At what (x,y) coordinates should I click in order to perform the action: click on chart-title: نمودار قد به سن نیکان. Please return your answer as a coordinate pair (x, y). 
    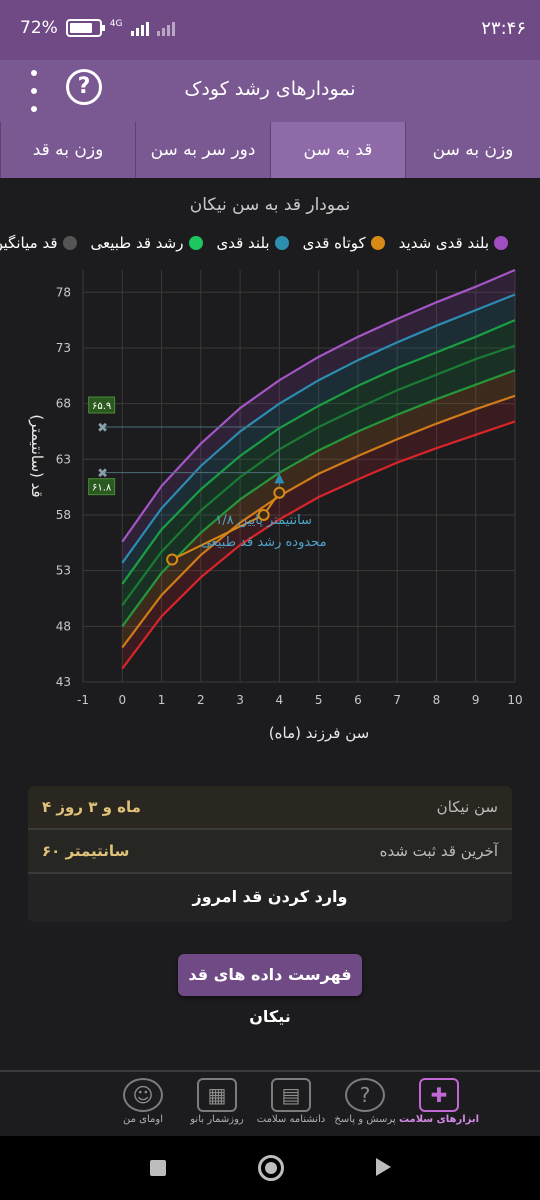
    Looking at the image, I should click on (270, 205).